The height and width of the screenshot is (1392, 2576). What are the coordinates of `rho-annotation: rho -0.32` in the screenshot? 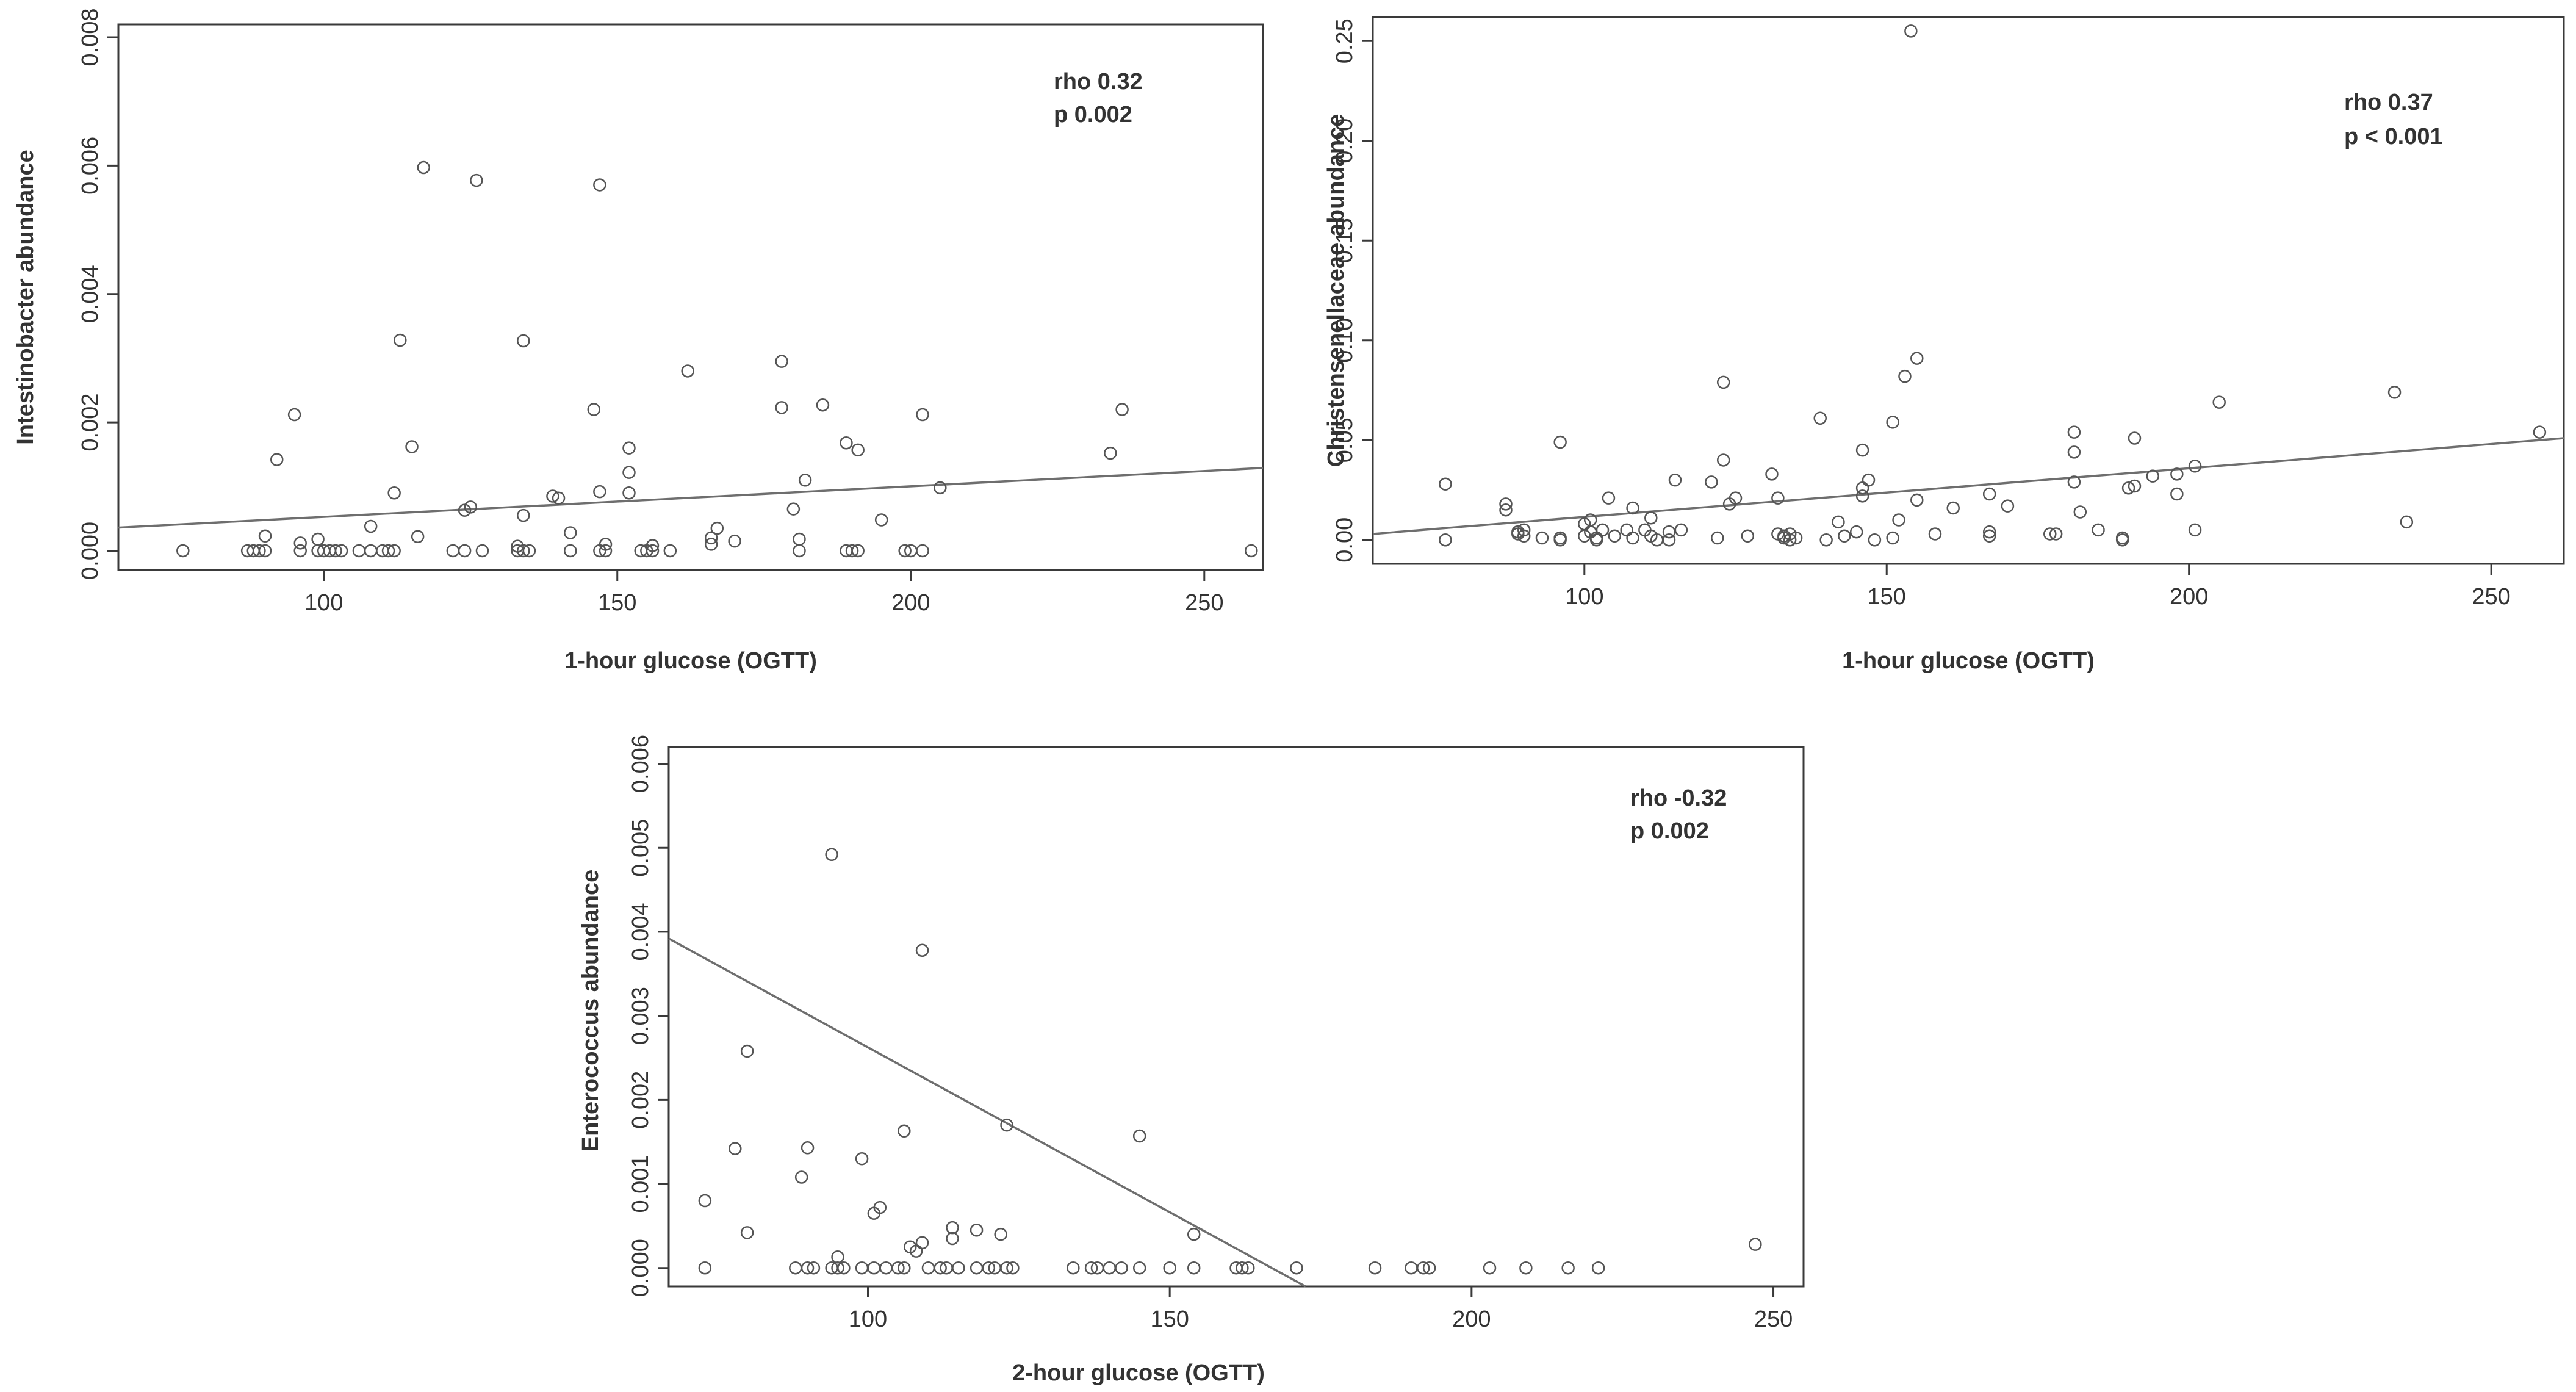 It's located at (1678, 798).